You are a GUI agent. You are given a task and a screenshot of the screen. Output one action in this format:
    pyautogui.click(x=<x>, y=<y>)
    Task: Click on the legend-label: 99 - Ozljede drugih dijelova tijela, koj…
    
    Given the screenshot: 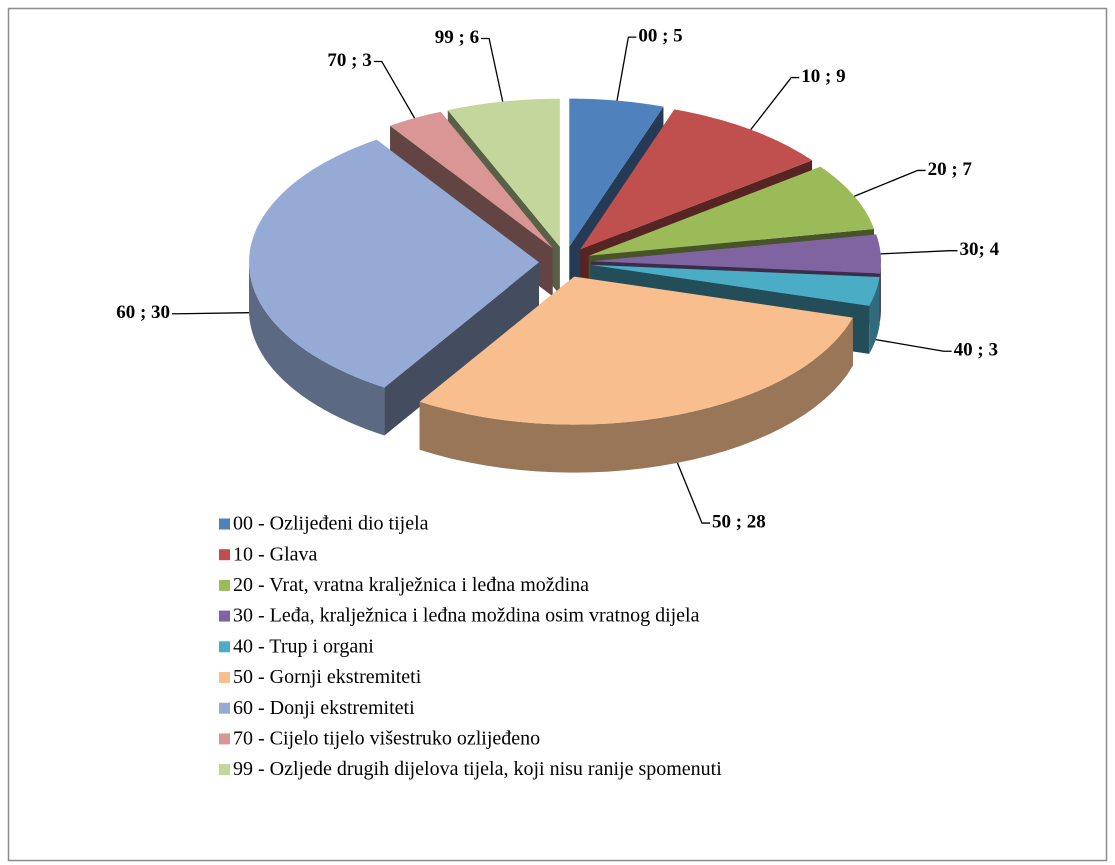 What is the action you would take?
    pyautogui.click(x=477, y=769)
    